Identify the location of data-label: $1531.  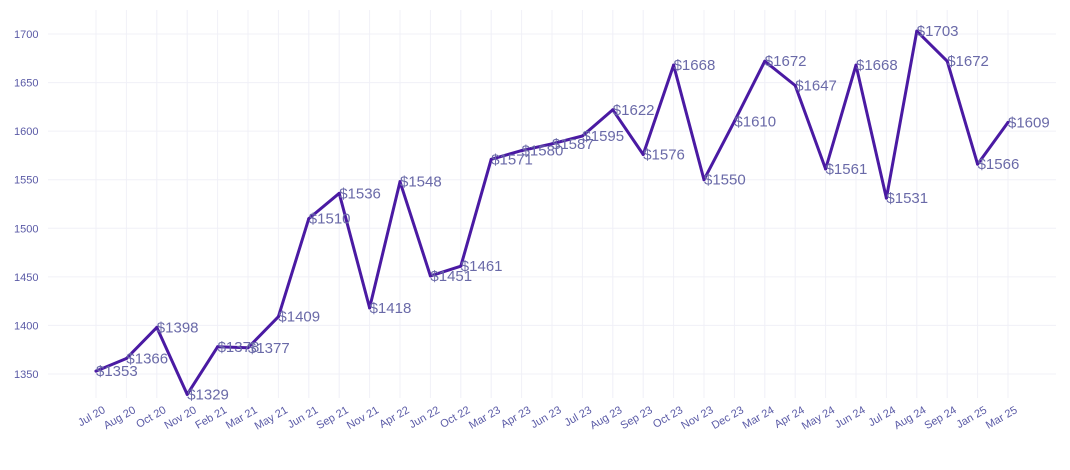
(907, 198).